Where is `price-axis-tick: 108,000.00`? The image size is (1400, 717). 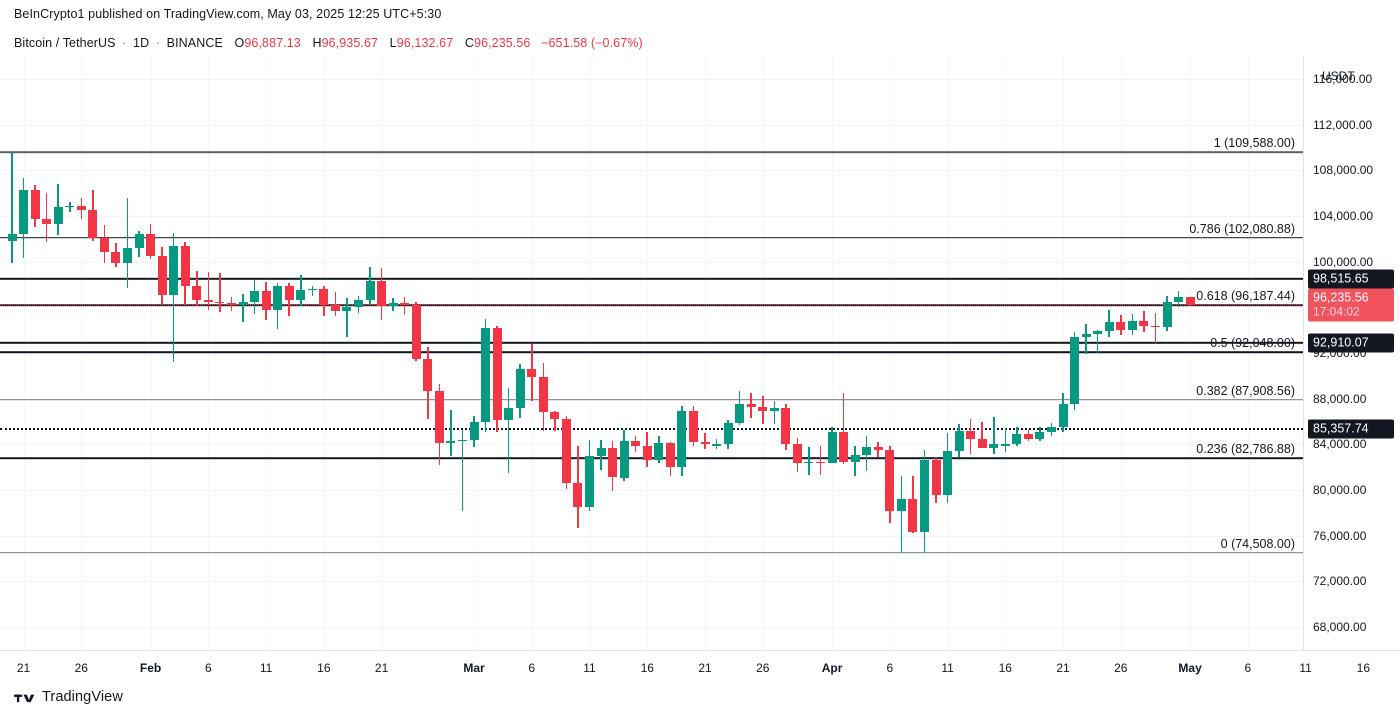
price-axis-tick: 108,000.00 is located at coordinates (1343, 170).